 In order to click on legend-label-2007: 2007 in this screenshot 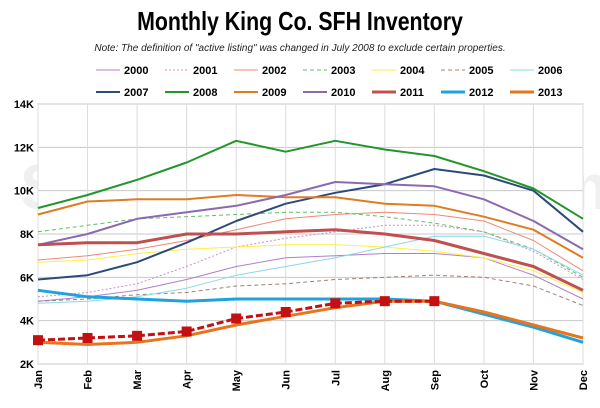, I will do `click(136, 93)`.